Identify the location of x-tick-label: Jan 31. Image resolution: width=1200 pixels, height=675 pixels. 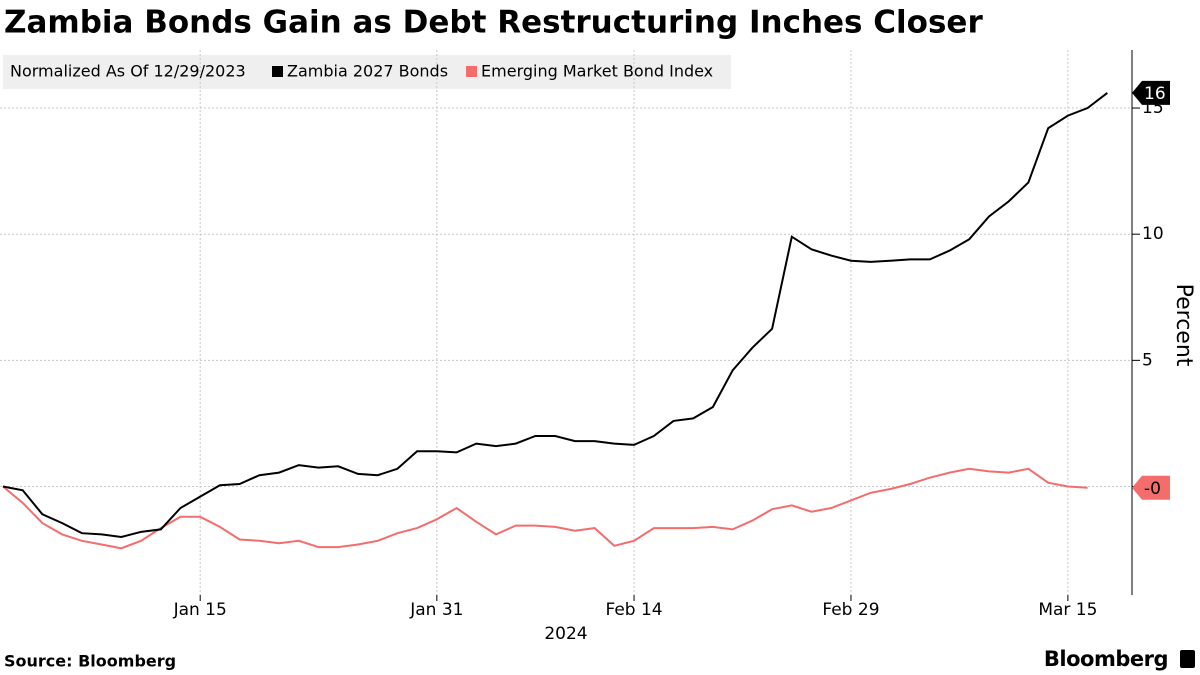
(436, 610).